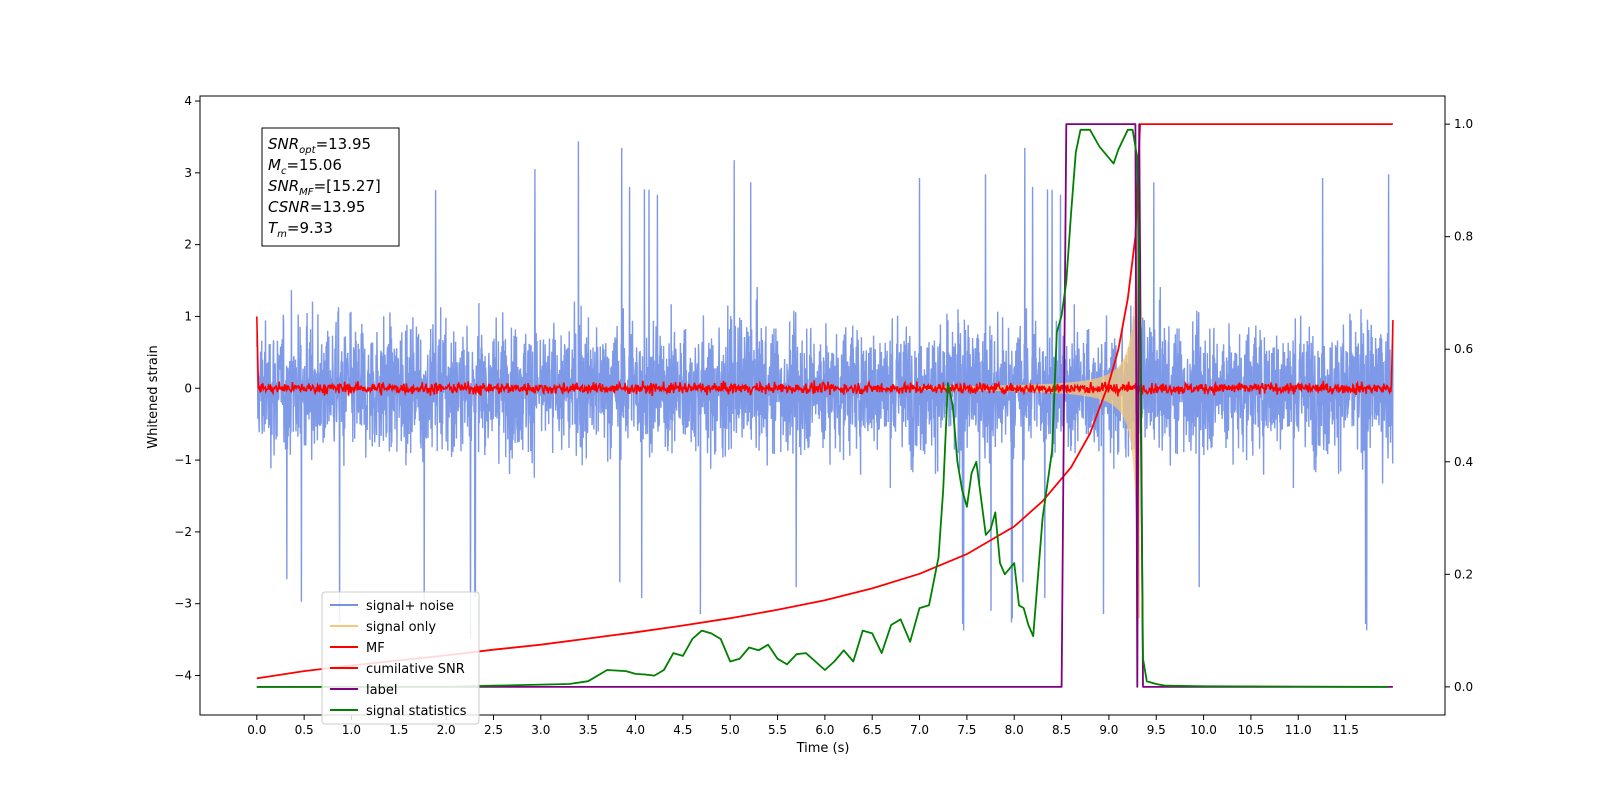 This screenshot has width=1600, height=800. I want to click on x-tick-label: 6.0, so click(824, 730).